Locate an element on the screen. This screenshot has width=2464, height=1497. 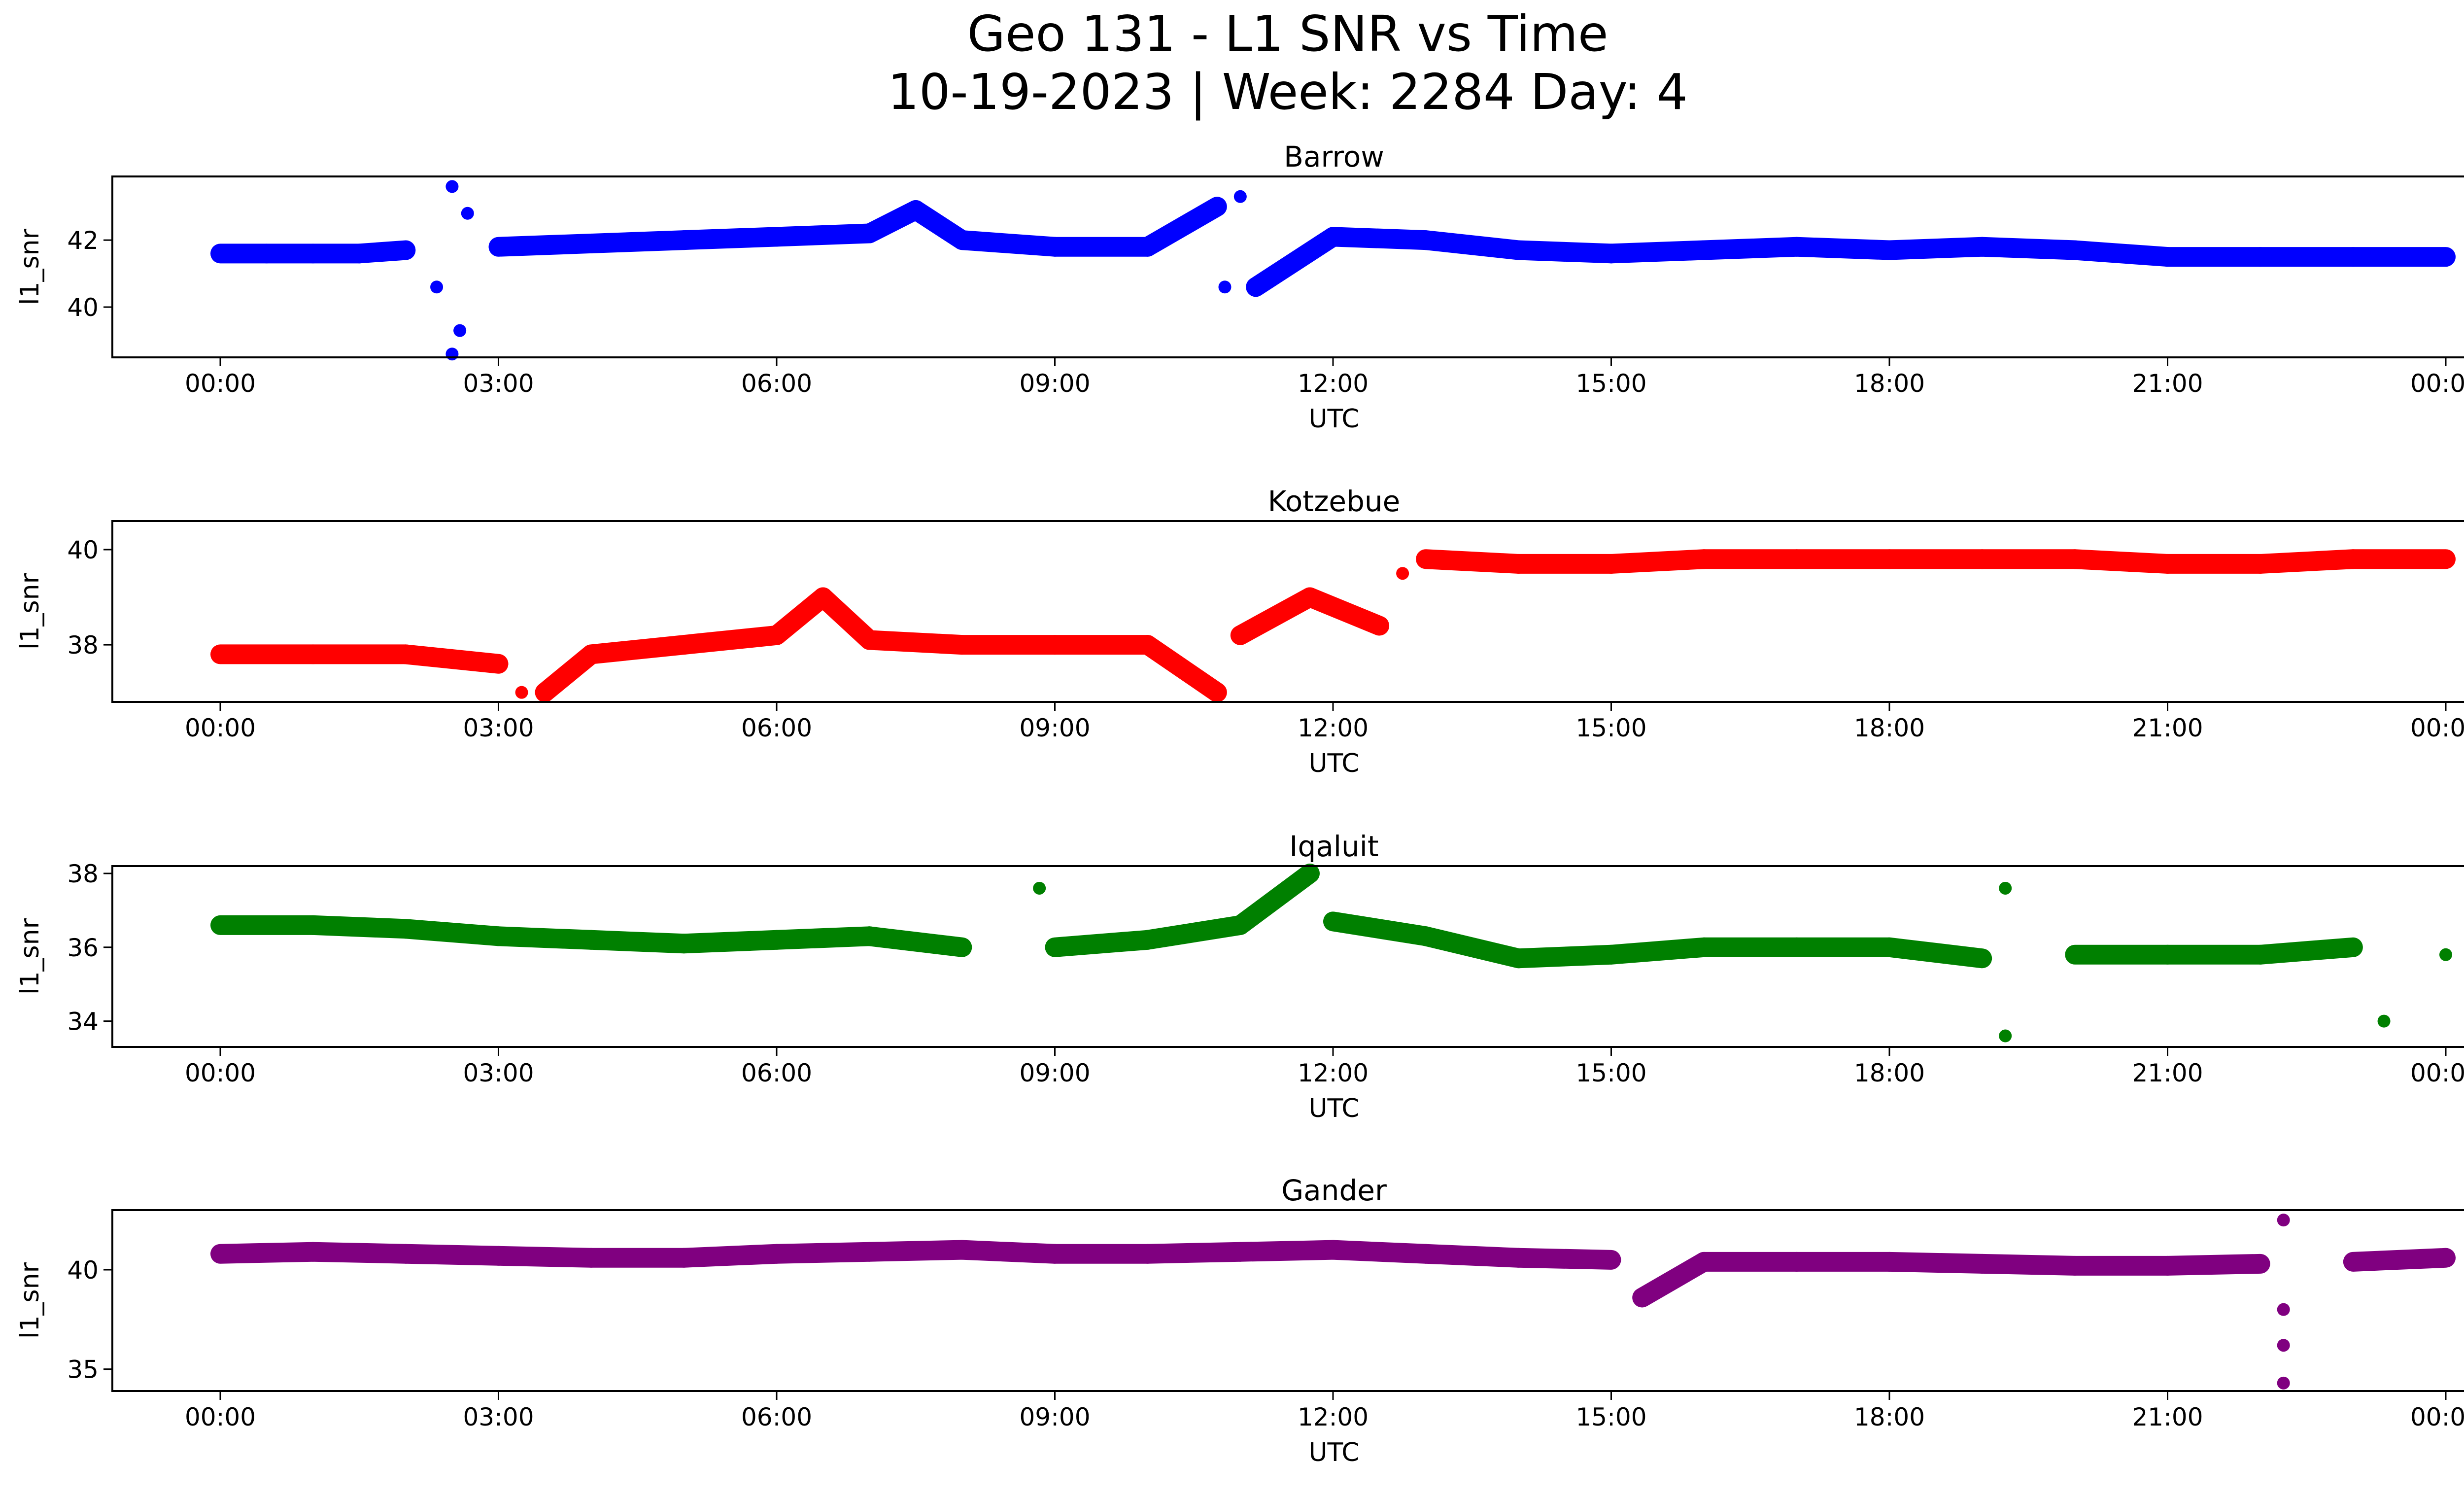
y-tick-label: 42 is located at coordinates (83, 240).